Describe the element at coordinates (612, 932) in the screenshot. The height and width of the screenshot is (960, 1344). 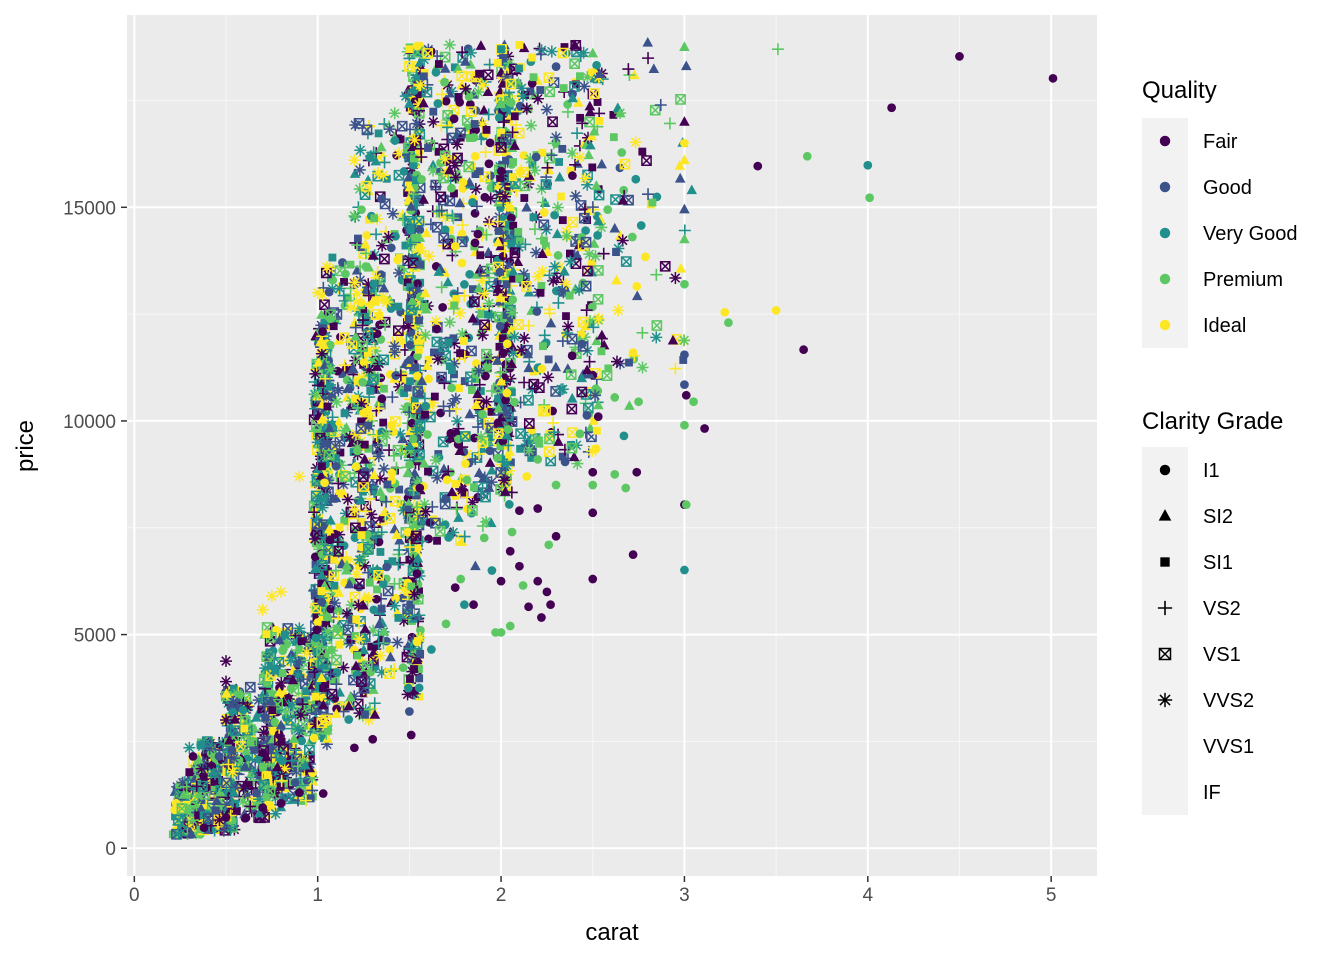
I see `x-axis-title: carat` at that location.